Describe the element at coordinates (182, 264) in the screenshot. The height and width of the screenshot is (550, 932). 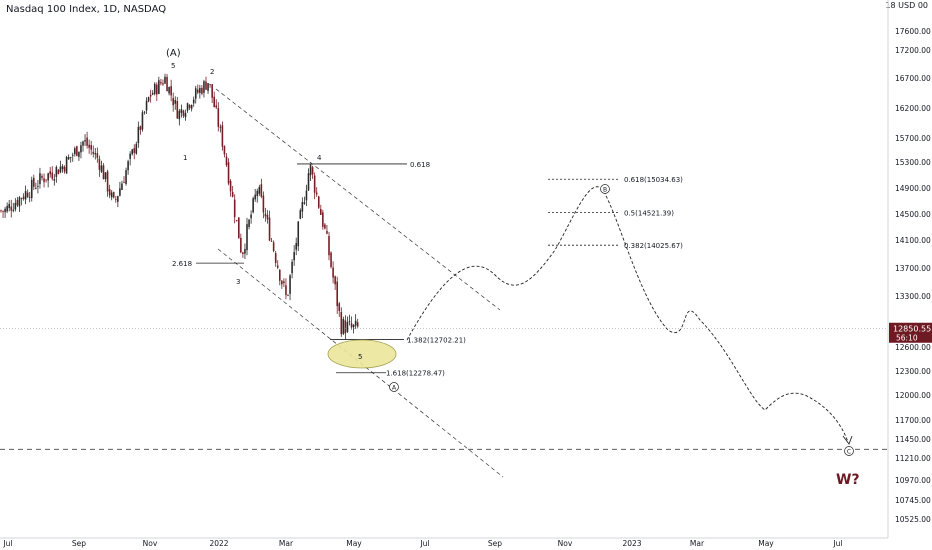
I see `fib-level-label: 2.618` at that location.